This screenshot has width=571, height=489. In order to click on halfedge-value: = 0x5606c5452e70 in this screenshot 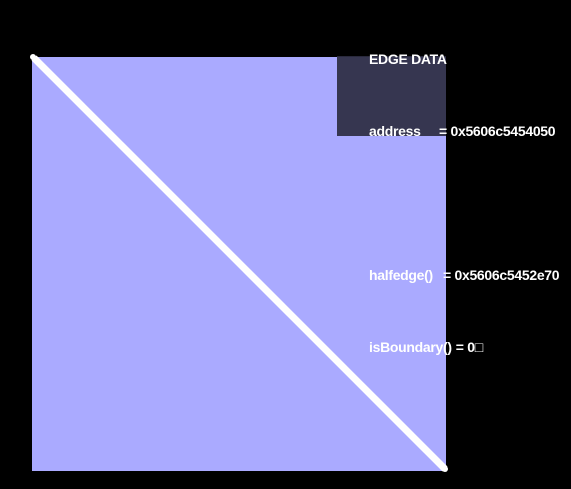, I will do `click(501, 275)`.